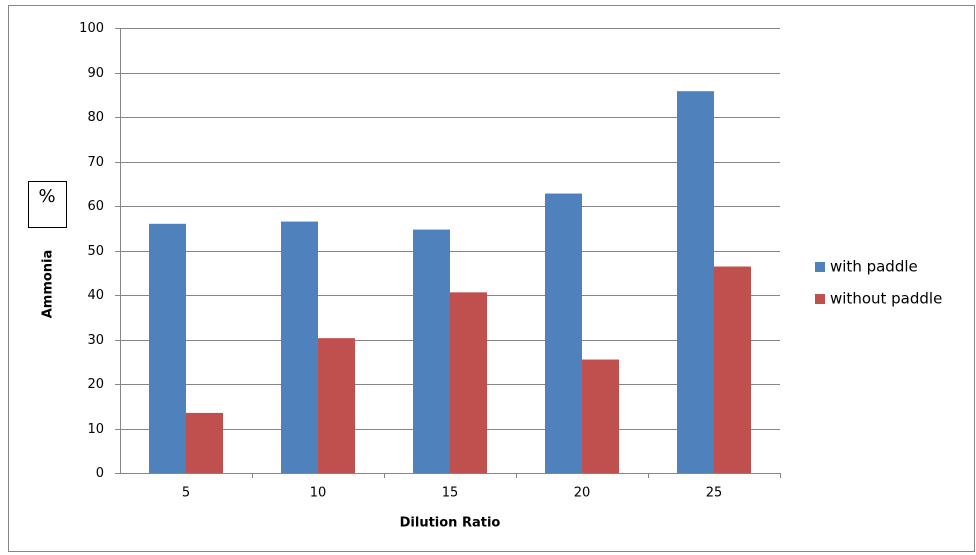 This screenshot has height=555, width=976. I want to click on y-tick-label: 50, so click(95, 251).